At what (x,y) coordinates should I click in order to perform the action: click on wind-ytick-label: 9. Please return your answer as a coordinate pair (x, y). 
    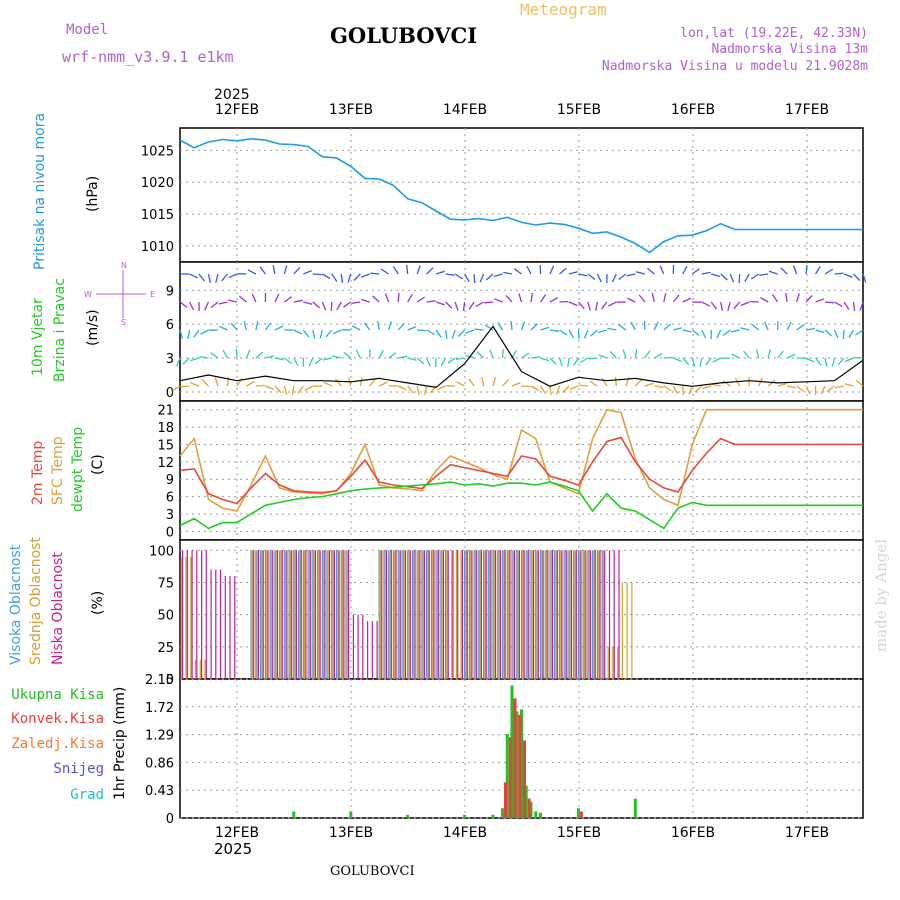
    Looking at the image, I should click on (170, 291).